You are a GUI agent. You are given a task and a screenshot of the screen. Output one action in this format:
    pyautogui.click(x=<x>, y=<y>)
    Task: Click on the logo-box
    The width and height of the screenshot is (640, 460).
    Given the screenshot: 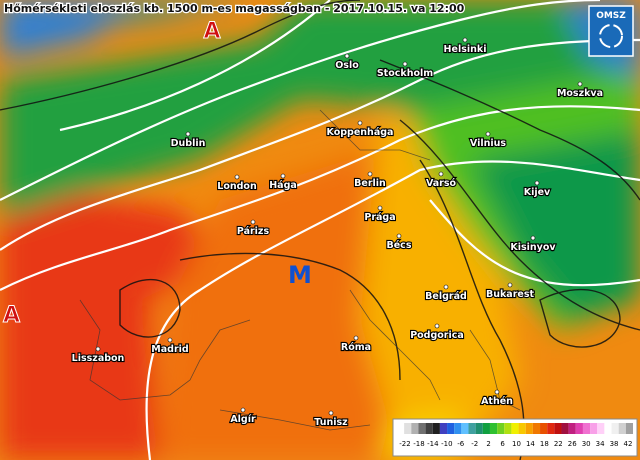 What is the action you would take?
    pyautogui.click(x=611, y=31)
    